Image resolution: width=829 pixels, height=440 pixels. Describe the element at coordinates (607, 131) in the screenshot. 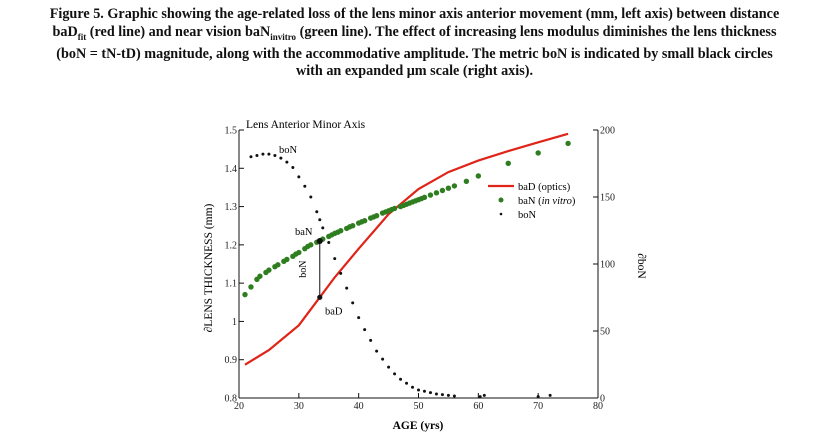

I see `y2-tick-label: 200` at that location.